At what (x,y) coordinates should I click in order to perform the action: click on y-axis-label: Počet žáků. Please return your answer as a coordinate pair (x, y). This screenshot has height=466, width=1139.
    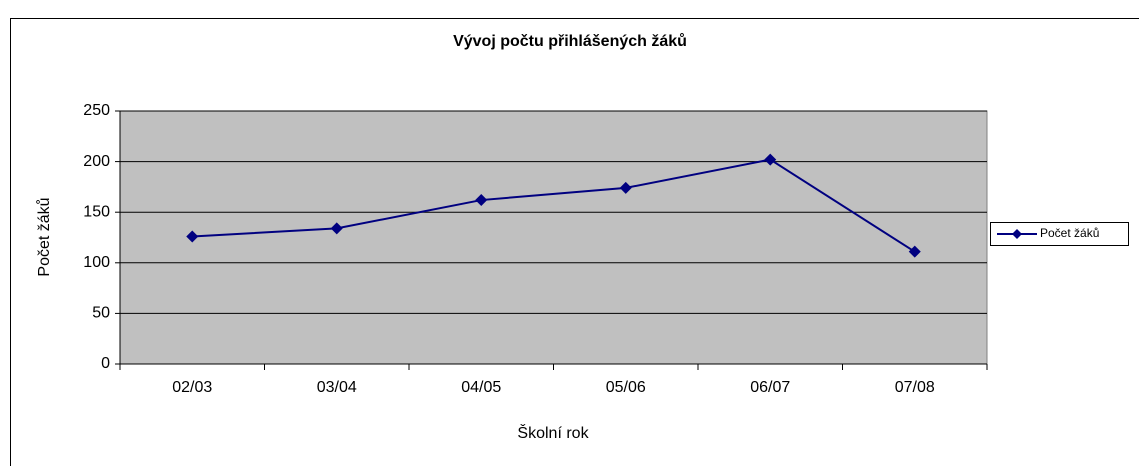
    Looking at the image, I should click on (44, 236).